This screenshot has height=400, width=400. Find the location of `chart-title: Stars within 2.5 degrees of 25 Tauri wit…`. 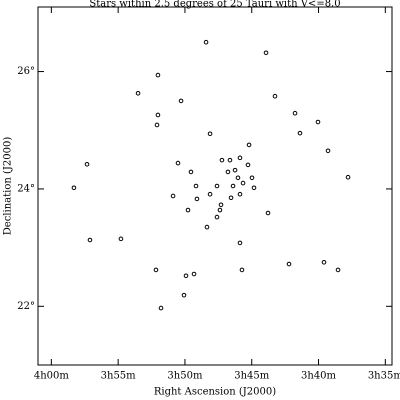

chart-title: Stars within 2.5 degrees of 25 Tauri wit… is located at coordinates (214, 5).